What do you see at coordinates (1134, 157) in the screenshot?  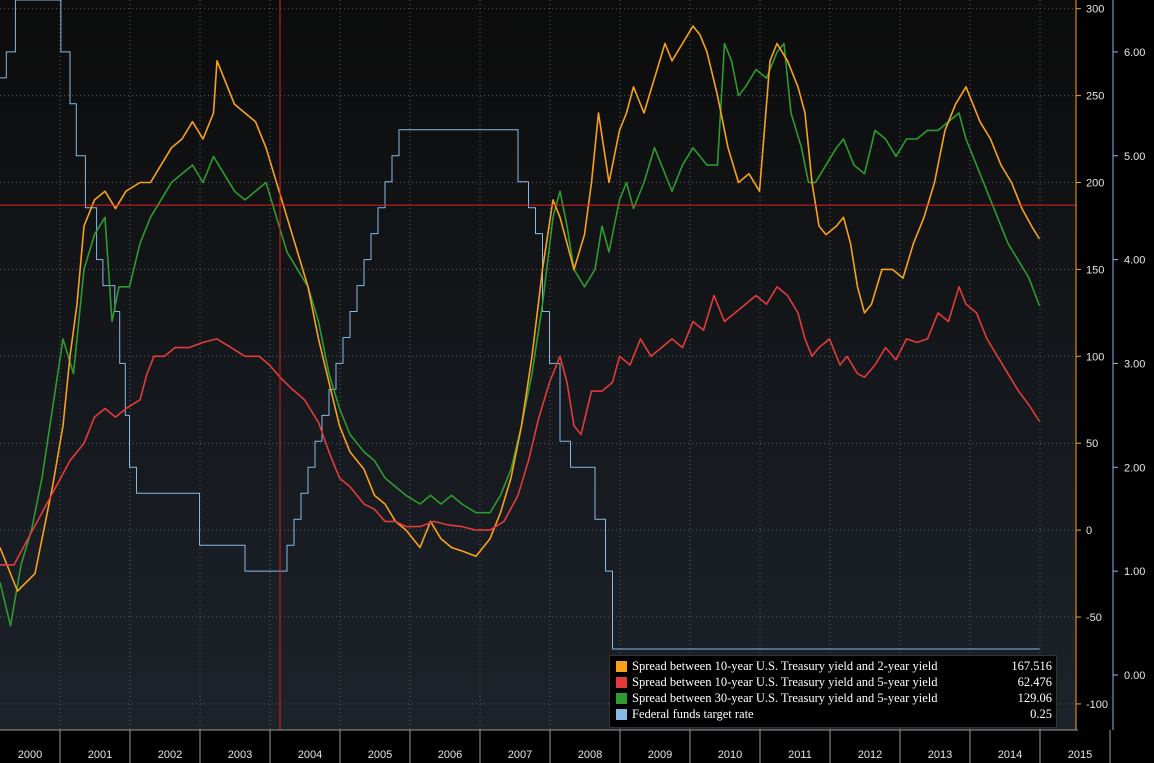 I see `right-axis-tick-label: 5.00` at bounding box center [1134, 157].